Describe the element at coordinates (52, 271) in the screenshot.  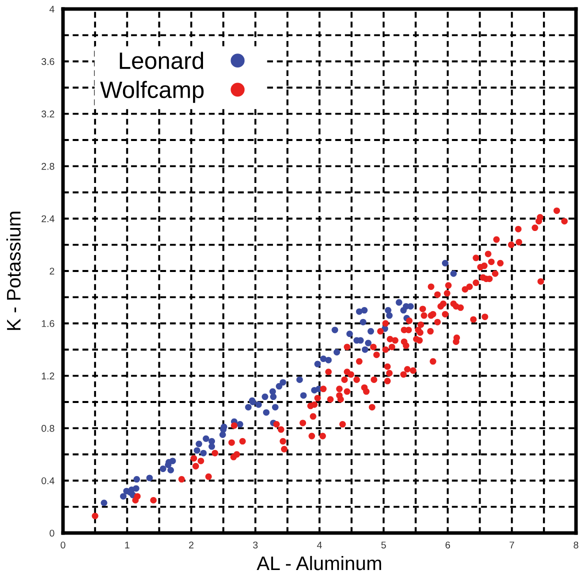
I see `y-tick-label: 2` at that location.